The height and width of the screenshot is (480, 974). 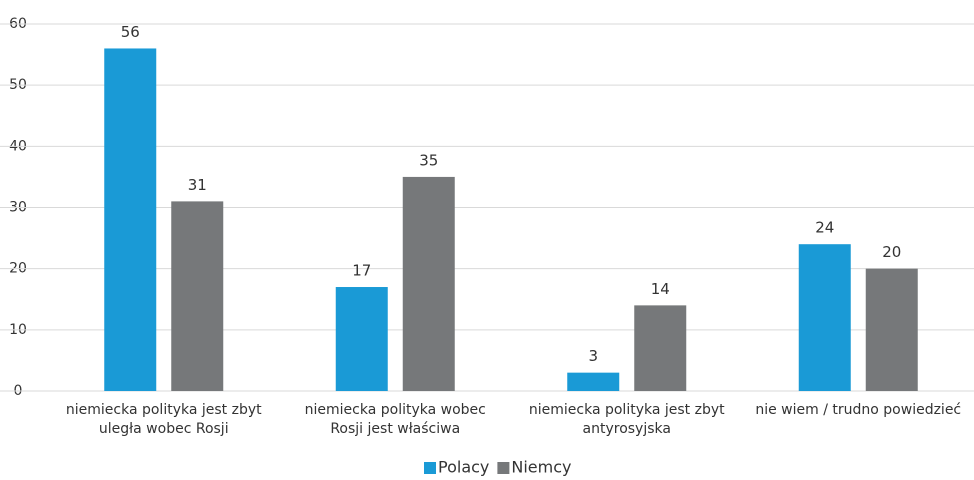 What do you see at coordinates (130, 32) in the screenshot?
I see `value-label: 56` at bounding box center [130, 32].